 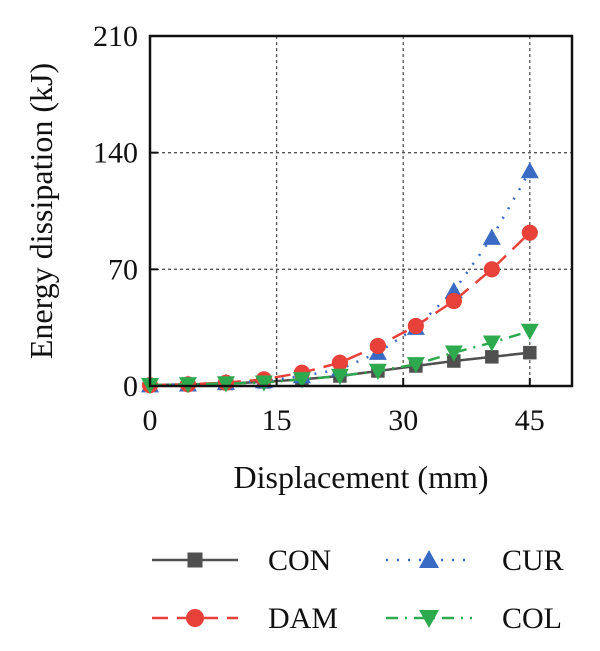 What do you see at coordinates (533, 560) in the screenshot?
I see `legend-label: CUR` at bounding box center [533, 560].